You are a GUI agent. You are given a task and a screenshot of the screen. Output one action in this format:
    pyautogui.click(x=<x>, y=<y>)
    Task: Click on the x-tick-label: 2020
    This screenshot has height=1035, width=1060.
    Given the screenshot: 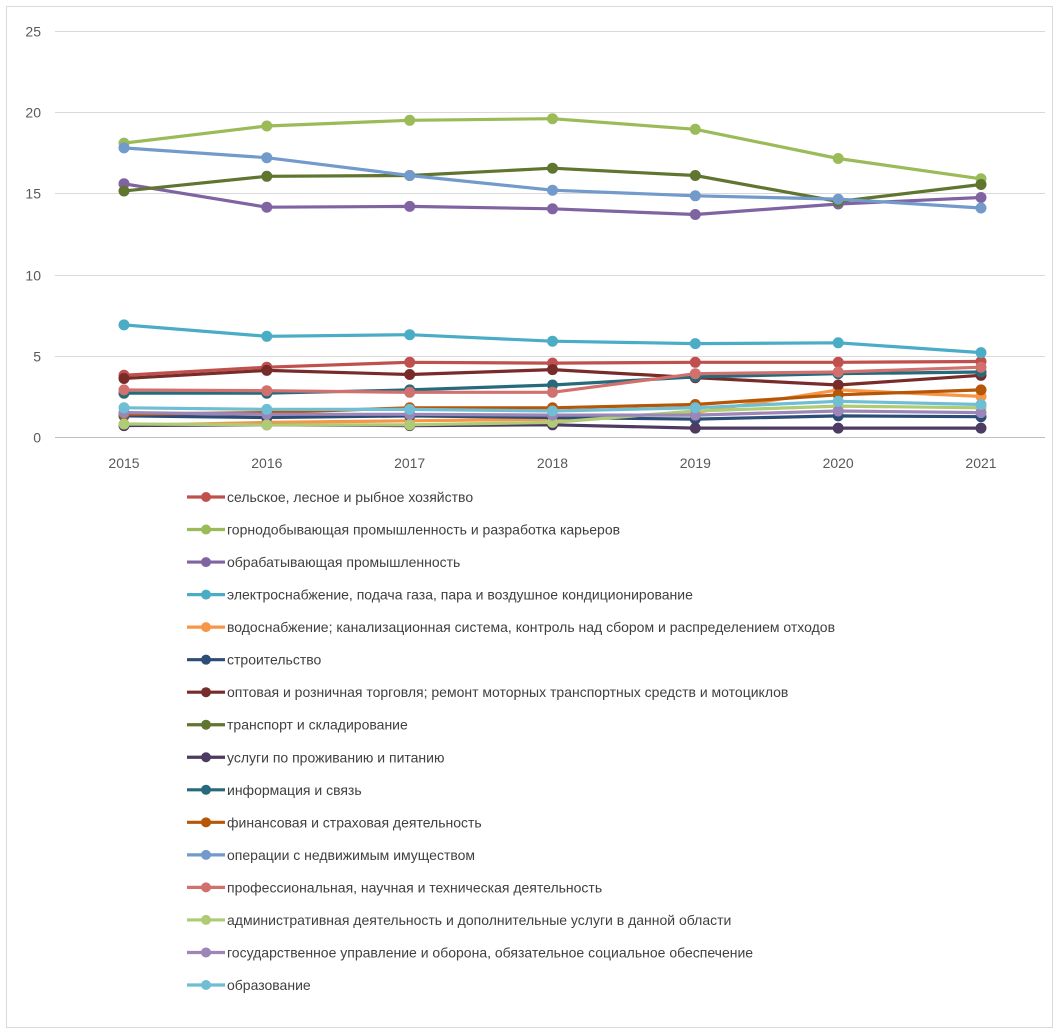 What is the action you would take?
    pyautogui.click(x=838, y=463)
    